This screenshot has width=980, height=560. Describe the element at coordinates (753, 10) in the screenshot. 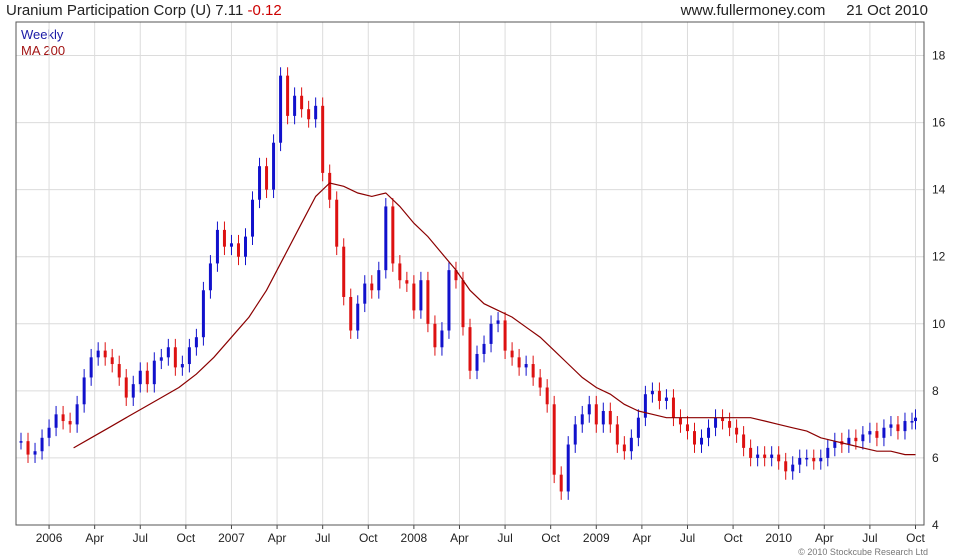

I see `site-url: www.fullermoney.com` at that location.